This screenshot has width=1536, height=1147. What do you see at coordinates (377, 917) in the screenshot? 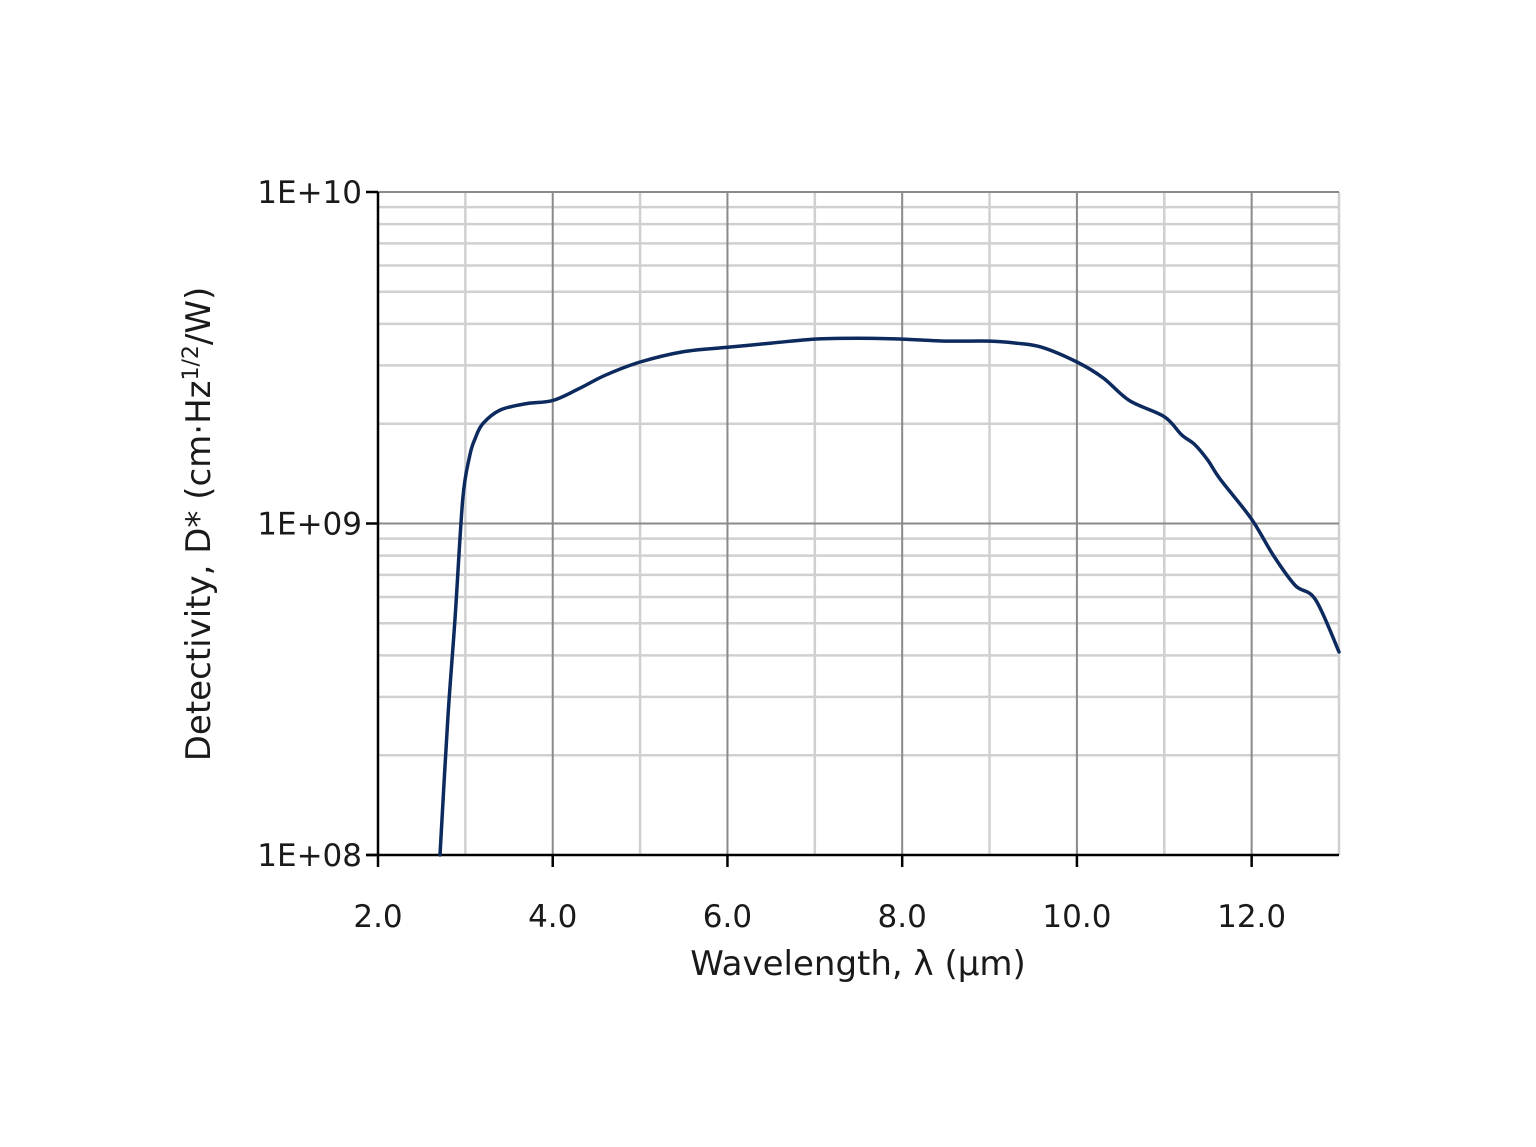
I see `x-tick-label: 2.0` at bounding box center [377, 917].